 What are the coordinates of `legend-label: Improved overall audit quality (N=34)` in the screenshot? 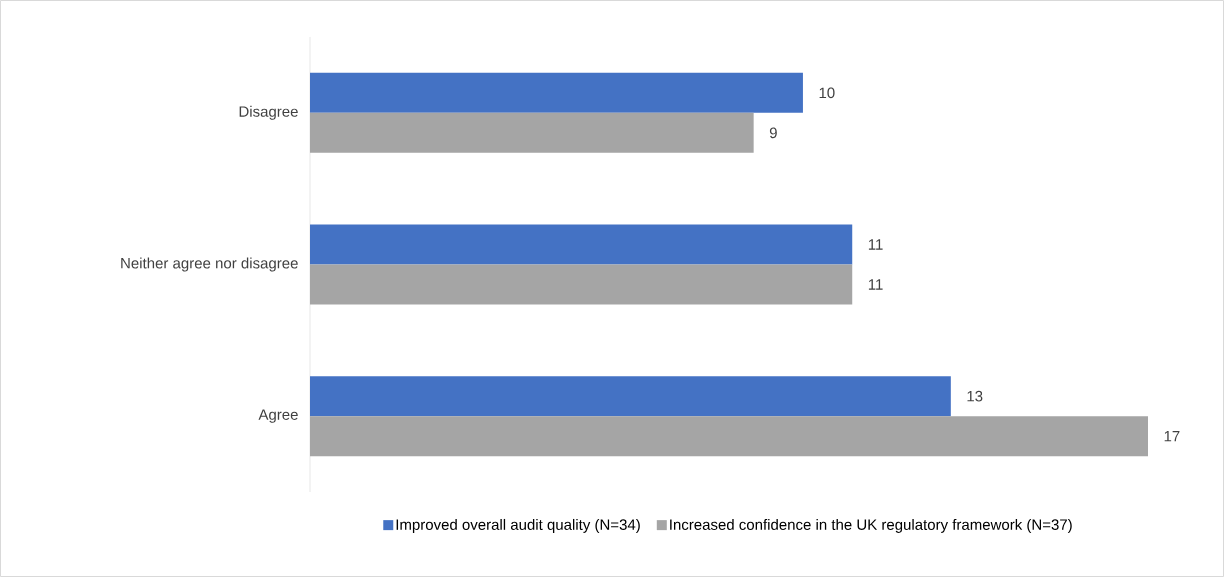 It's located at (518, 525).